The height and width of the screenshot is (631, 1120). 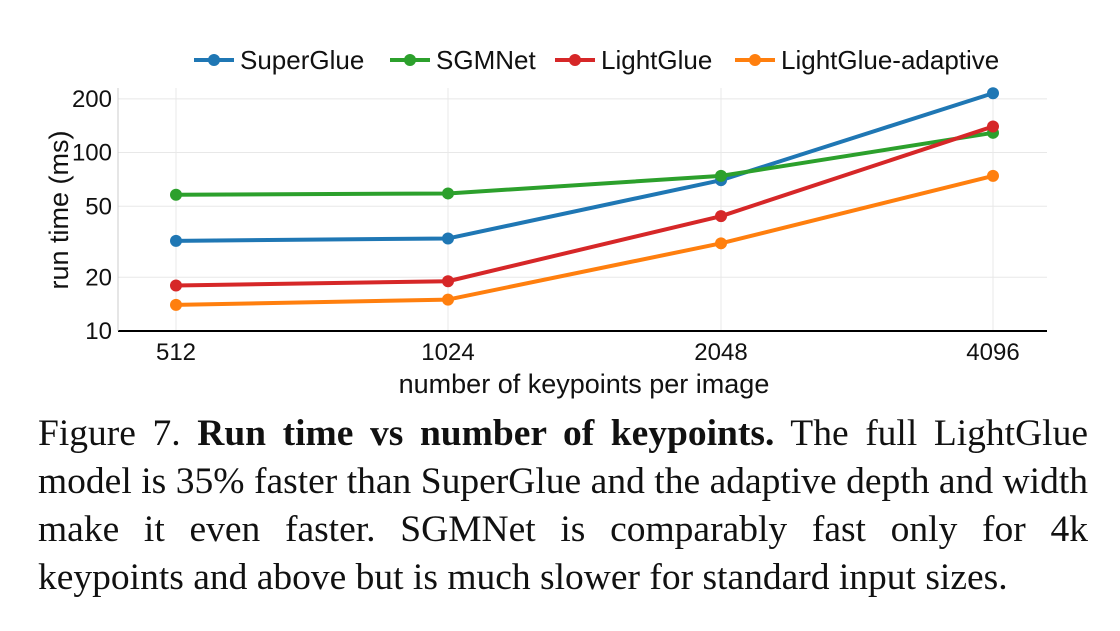 What do you see at coordinates (755, 60) in the screenshot?
I see `legend-marker-lightglue-adaptive` at bounding box center [755, 60].